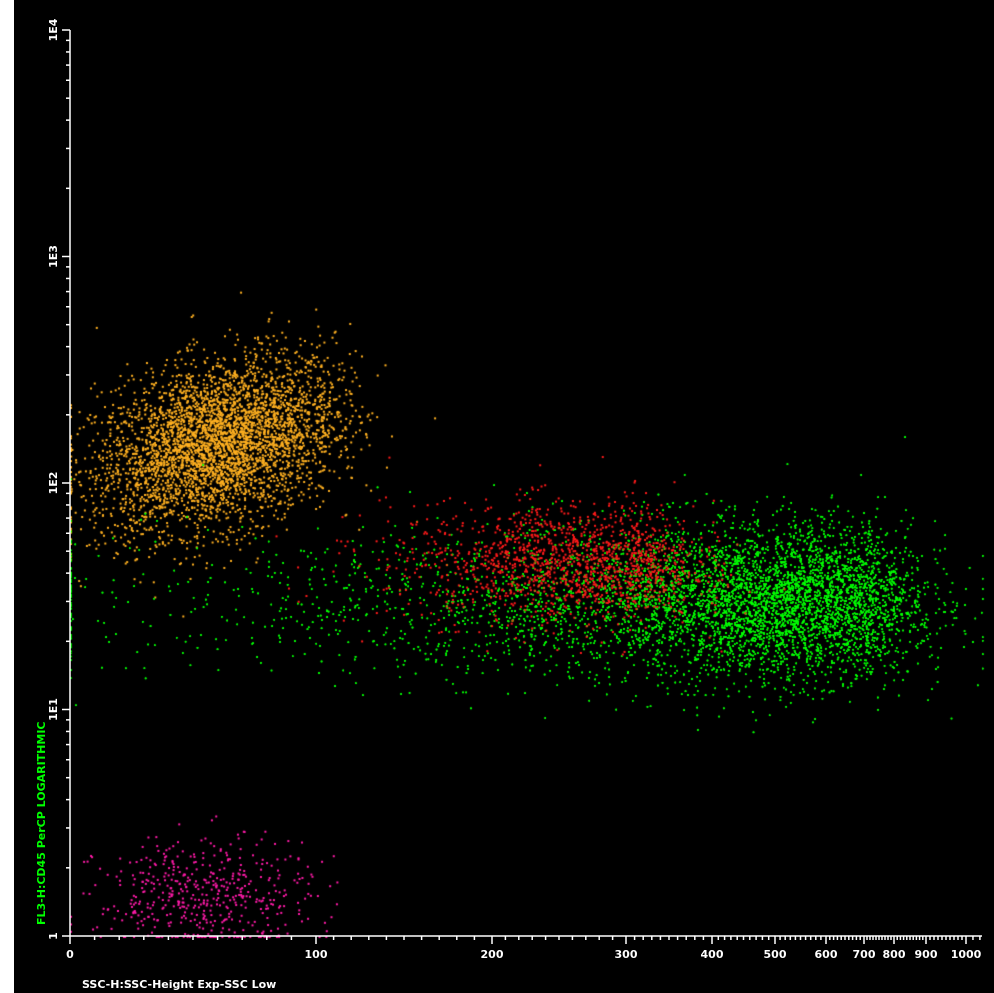  What do you see at coordinates (926, 954) in the screenshot?
I see `x-tick-label: 900` at bounding box center [926, 954].